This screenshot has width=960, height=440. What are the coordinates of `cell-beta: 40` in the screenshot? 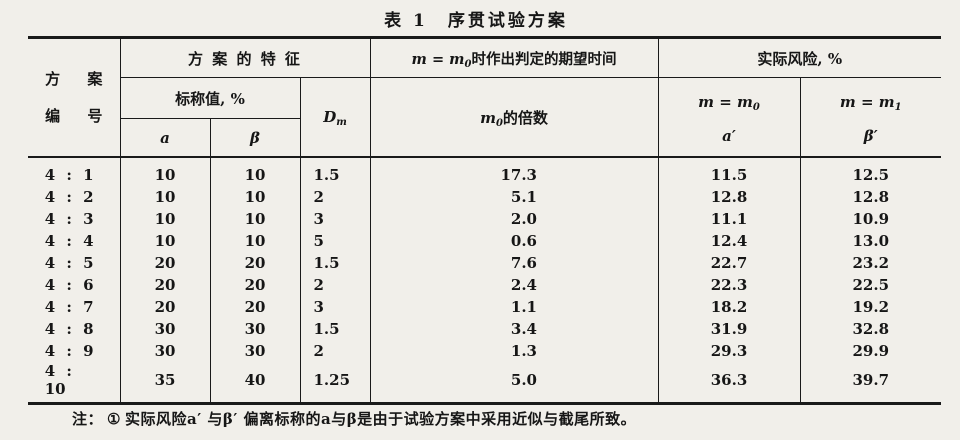 It's located at (254, 383).